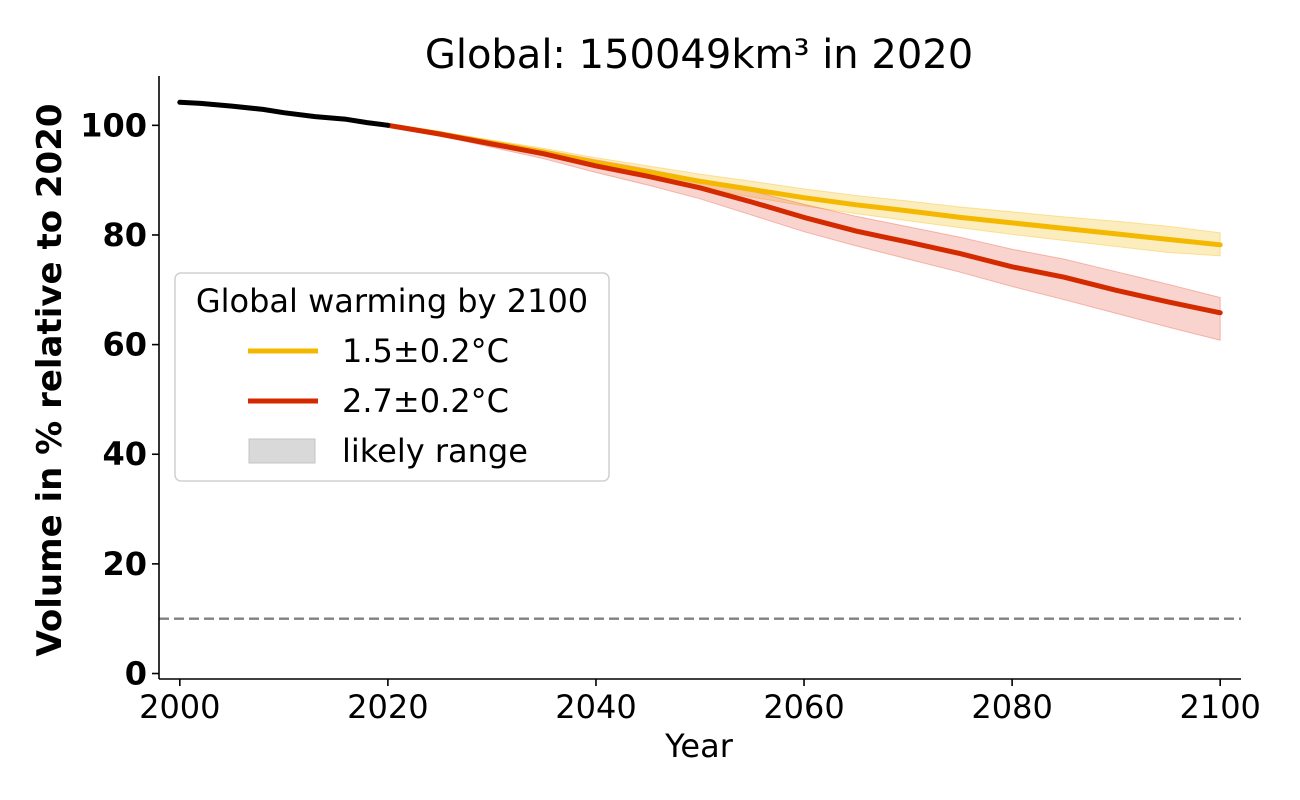 Image resolution: width=1300 pixels, height=800 pixels. What do you see at coordinates (387, 707) in the screenshot?
I see `x-tick-label: 2020` at bounding box center [387, 707].